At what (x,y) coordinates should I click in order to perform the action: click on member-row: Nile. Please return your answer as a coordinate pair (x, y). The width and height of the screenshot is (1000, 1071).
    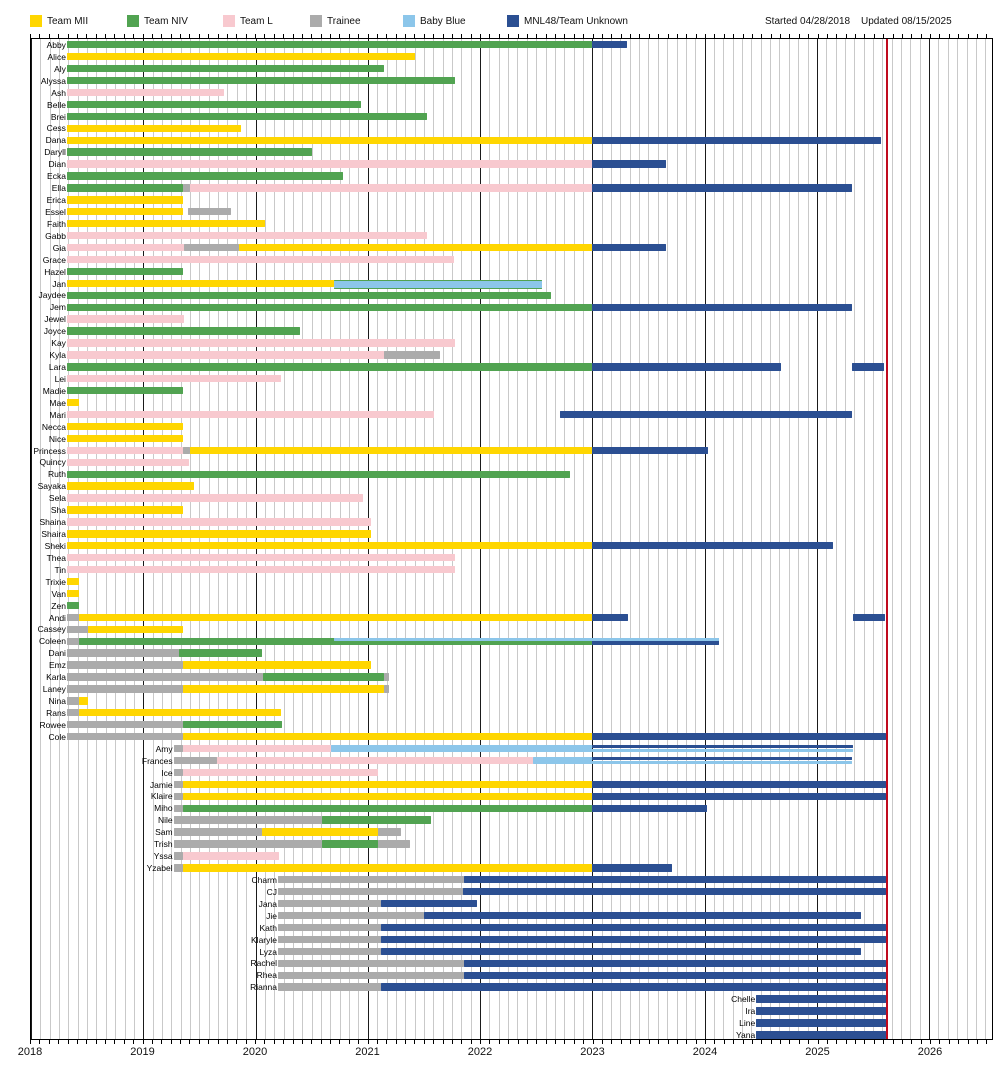
    Looking at the image, I should click on (511, 820).